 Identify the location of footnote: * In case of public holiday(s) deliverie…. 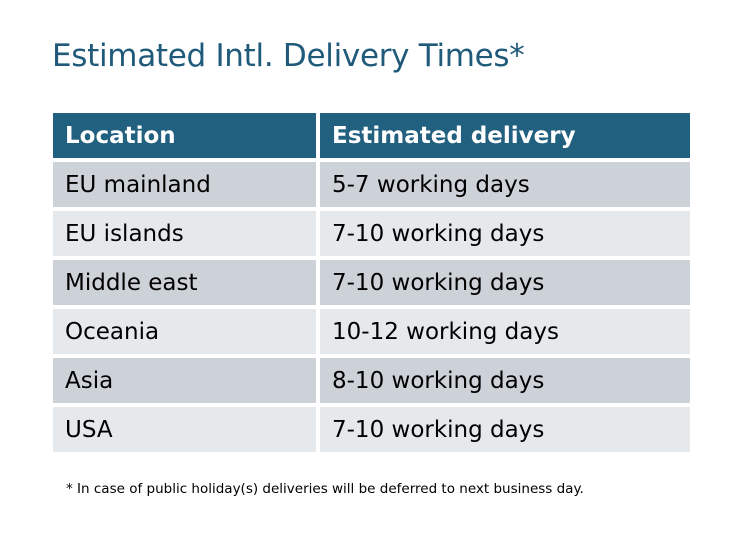
(325, 489).